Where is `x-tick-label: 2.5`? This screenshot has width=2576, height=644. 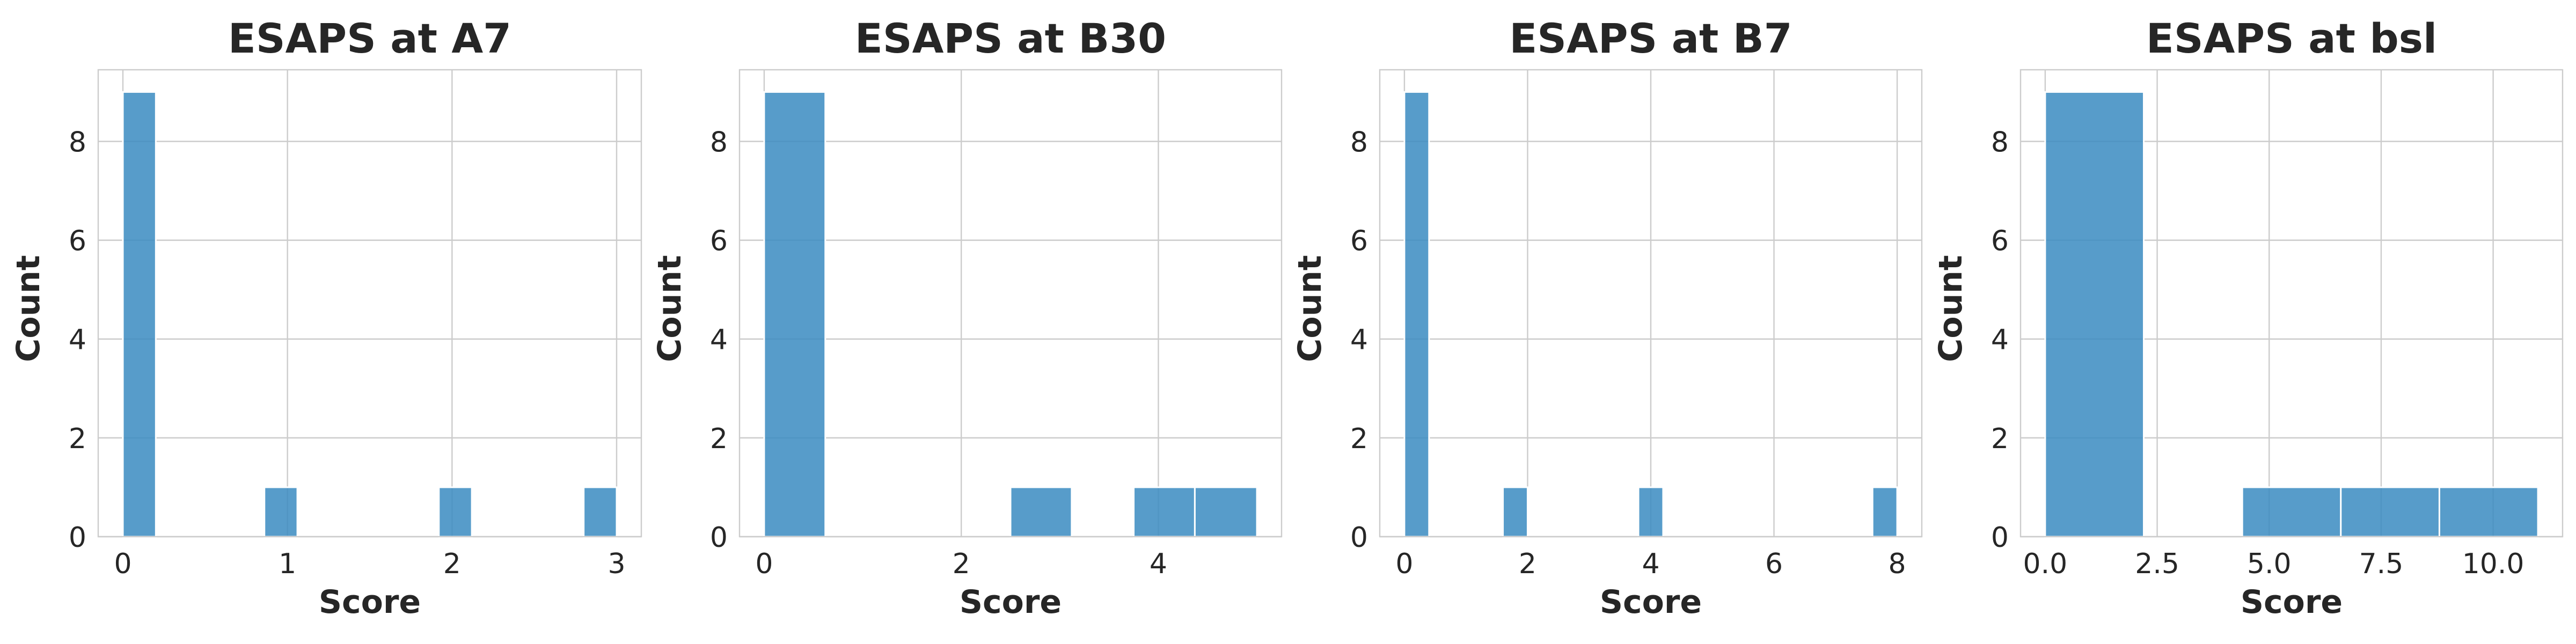 x-tick-label: 2.5 is located at coordinates (2157, 564).